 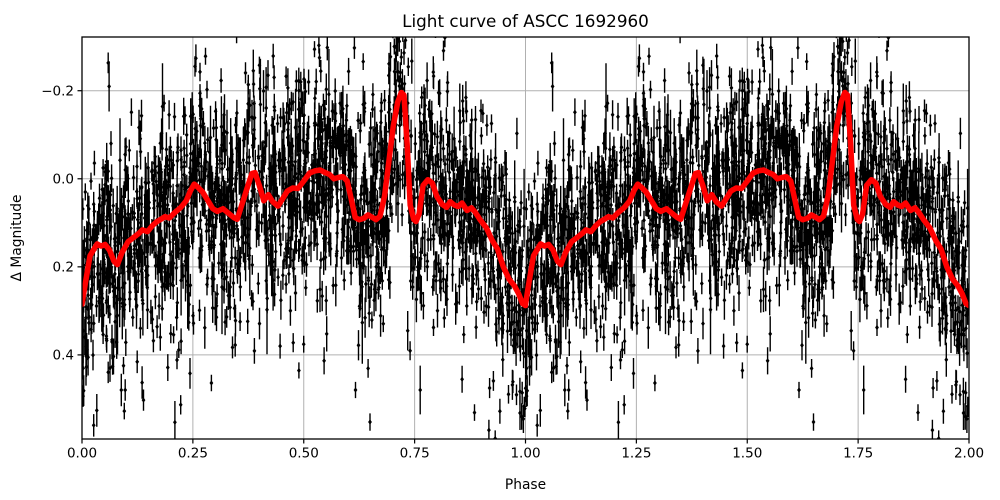 What do you see at coordinates (858, 454) in the screenshot?
I see `x-tick-label: 1.75` at bounding box center [858, 454].